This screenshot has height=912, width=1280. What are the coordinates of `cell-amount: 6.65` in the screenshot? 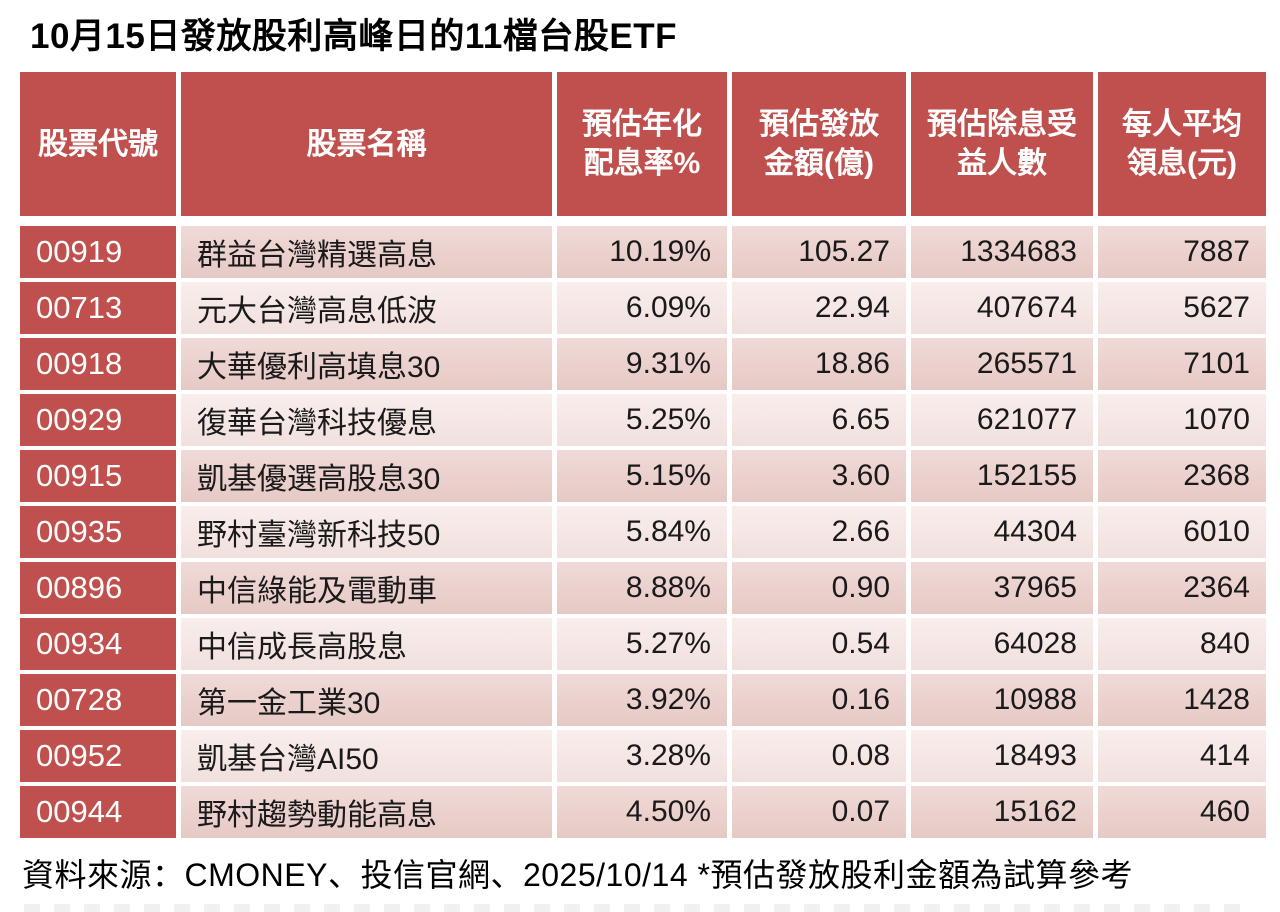 It's located at (819, 420).